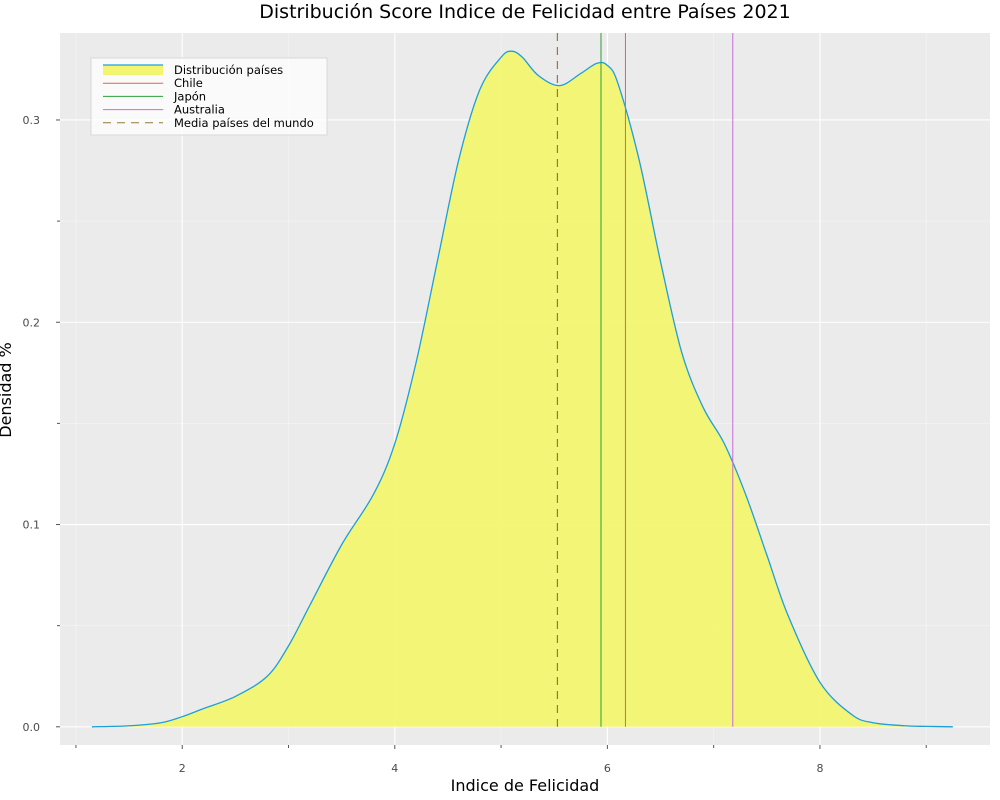 Image resolution: width=1000 pixels, height=800 pixels. What do you see at coordinates (188, 83) in the screenshot?
I see `legend-entry-chile: Chile` at bounding box center [188, 83].